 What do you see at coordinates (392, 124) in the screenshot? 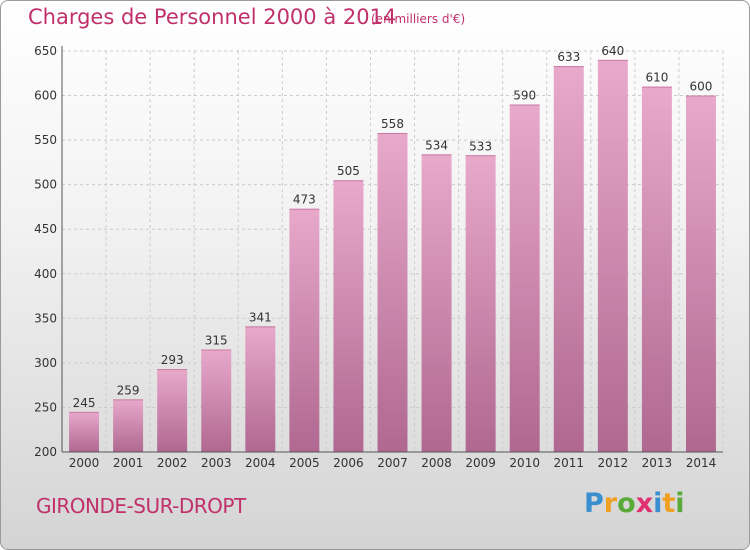
I see `data-label: 558` at bounding box center [392, 124].